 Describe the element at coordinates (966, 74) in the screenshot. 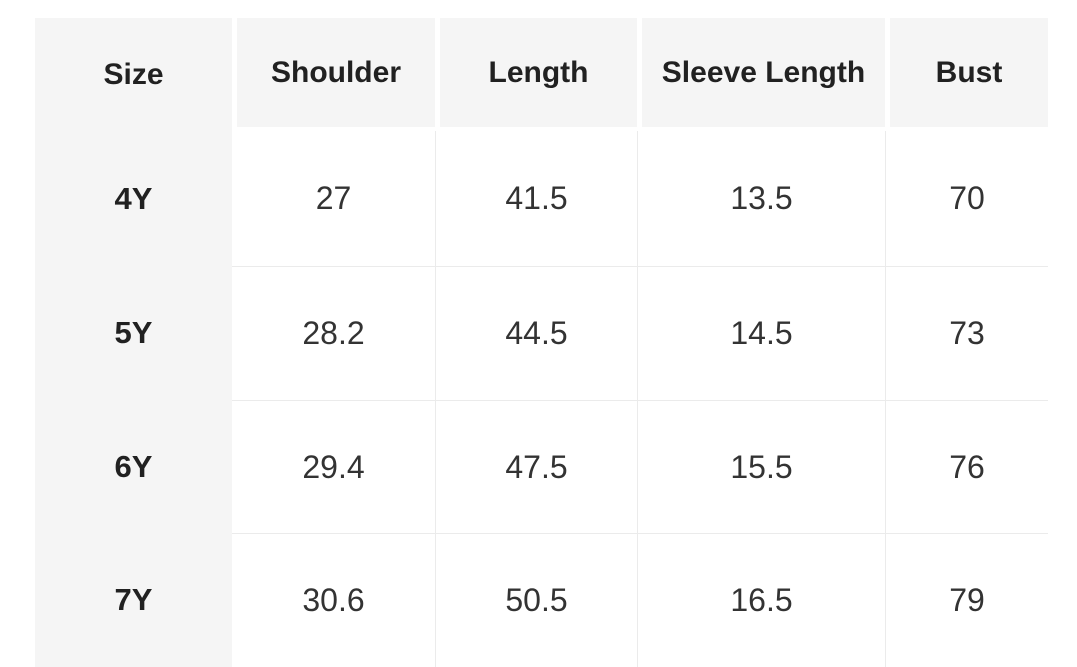

I see `column-header-bust: Bust` at that location.